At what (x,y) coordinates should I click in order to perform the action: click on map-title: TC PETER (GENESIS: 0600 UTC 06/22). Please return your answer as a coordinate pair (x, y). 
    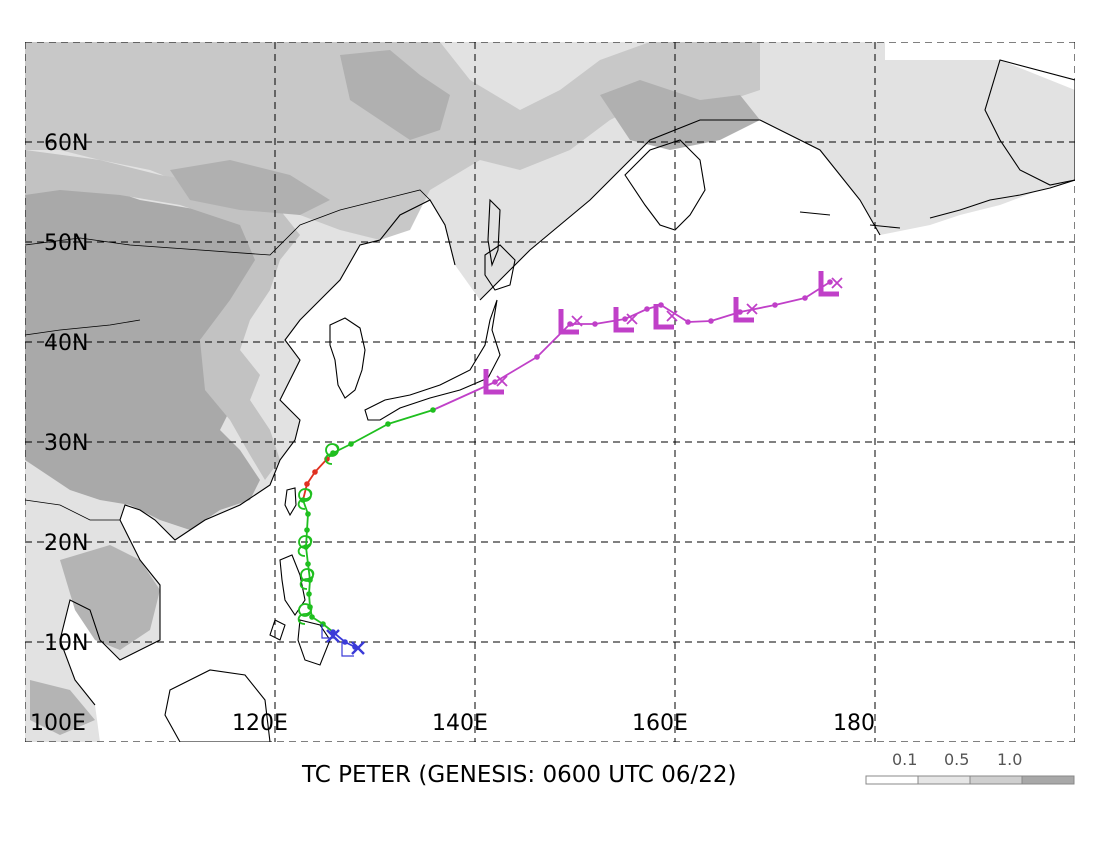
    Looking at the image, I should click on (518, 775).